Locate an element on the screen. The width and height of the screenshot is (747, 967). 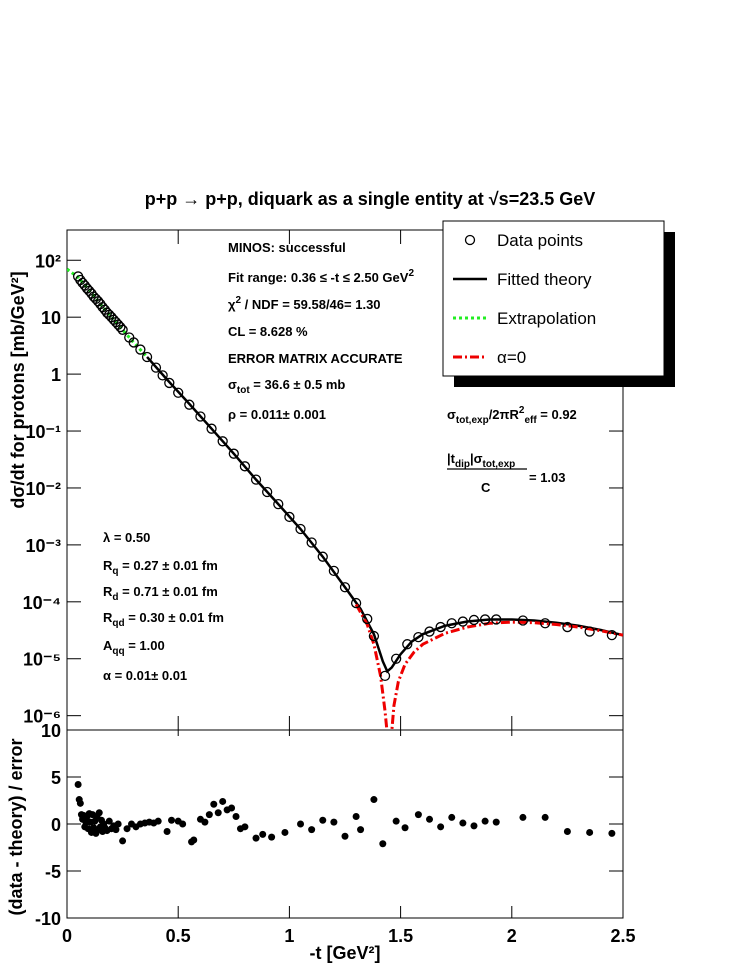
annotation-part: C is located at coordinates (486, 487).